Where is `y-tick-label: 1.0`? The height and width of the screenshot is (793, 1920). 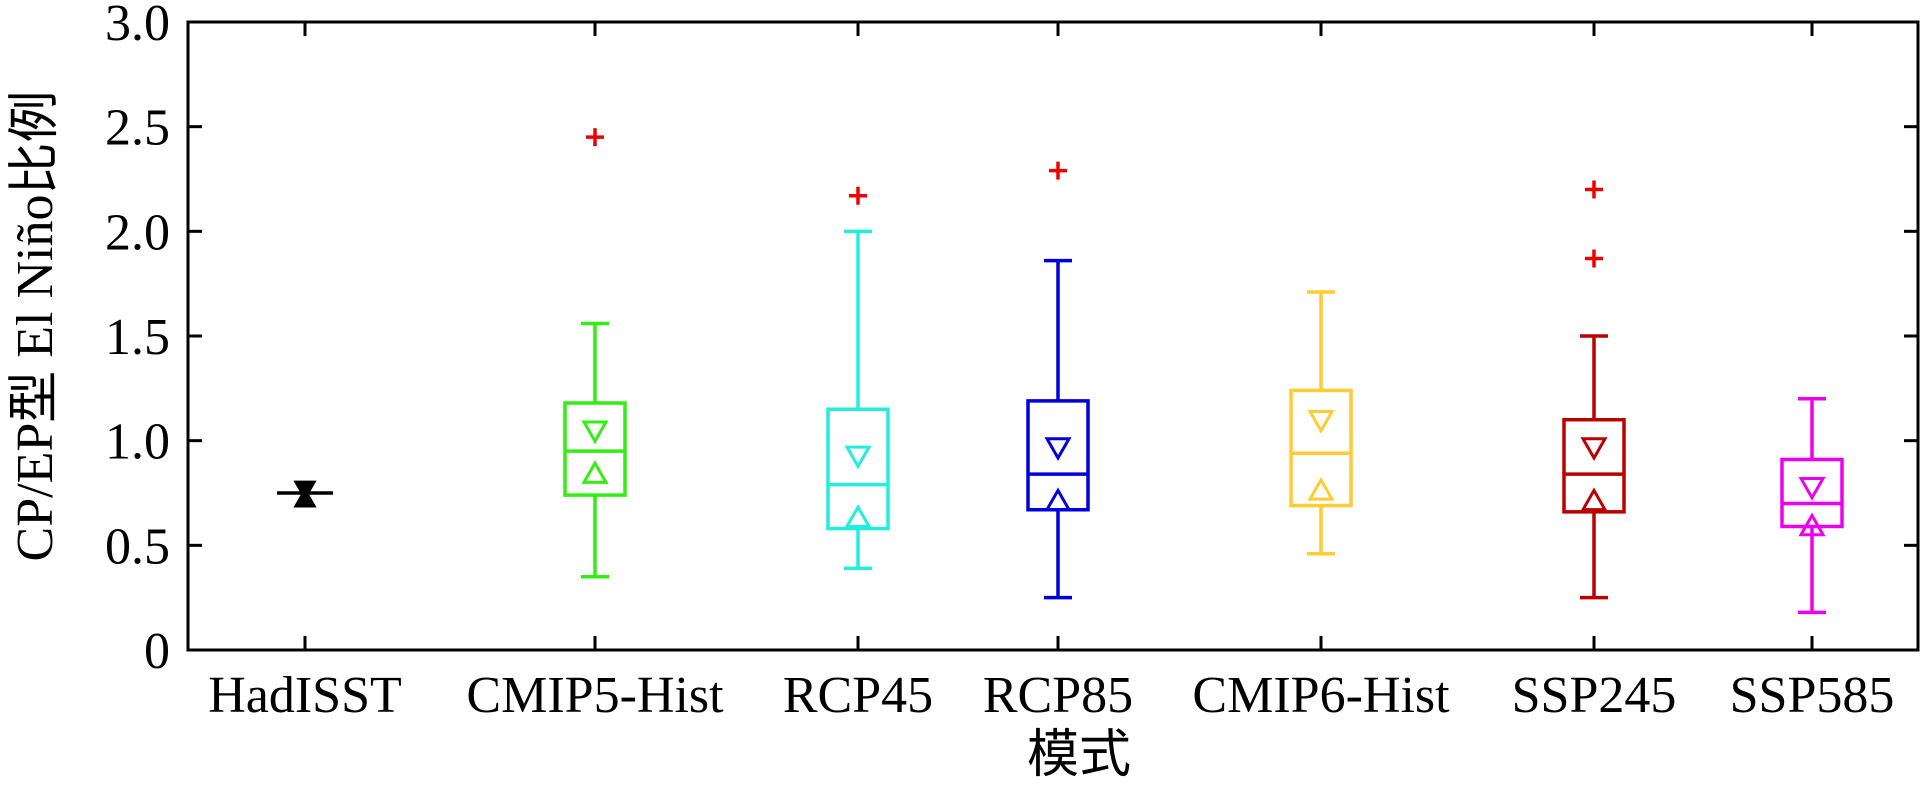 y-tick-label: 1.0 is located at coordinates (137, 442).